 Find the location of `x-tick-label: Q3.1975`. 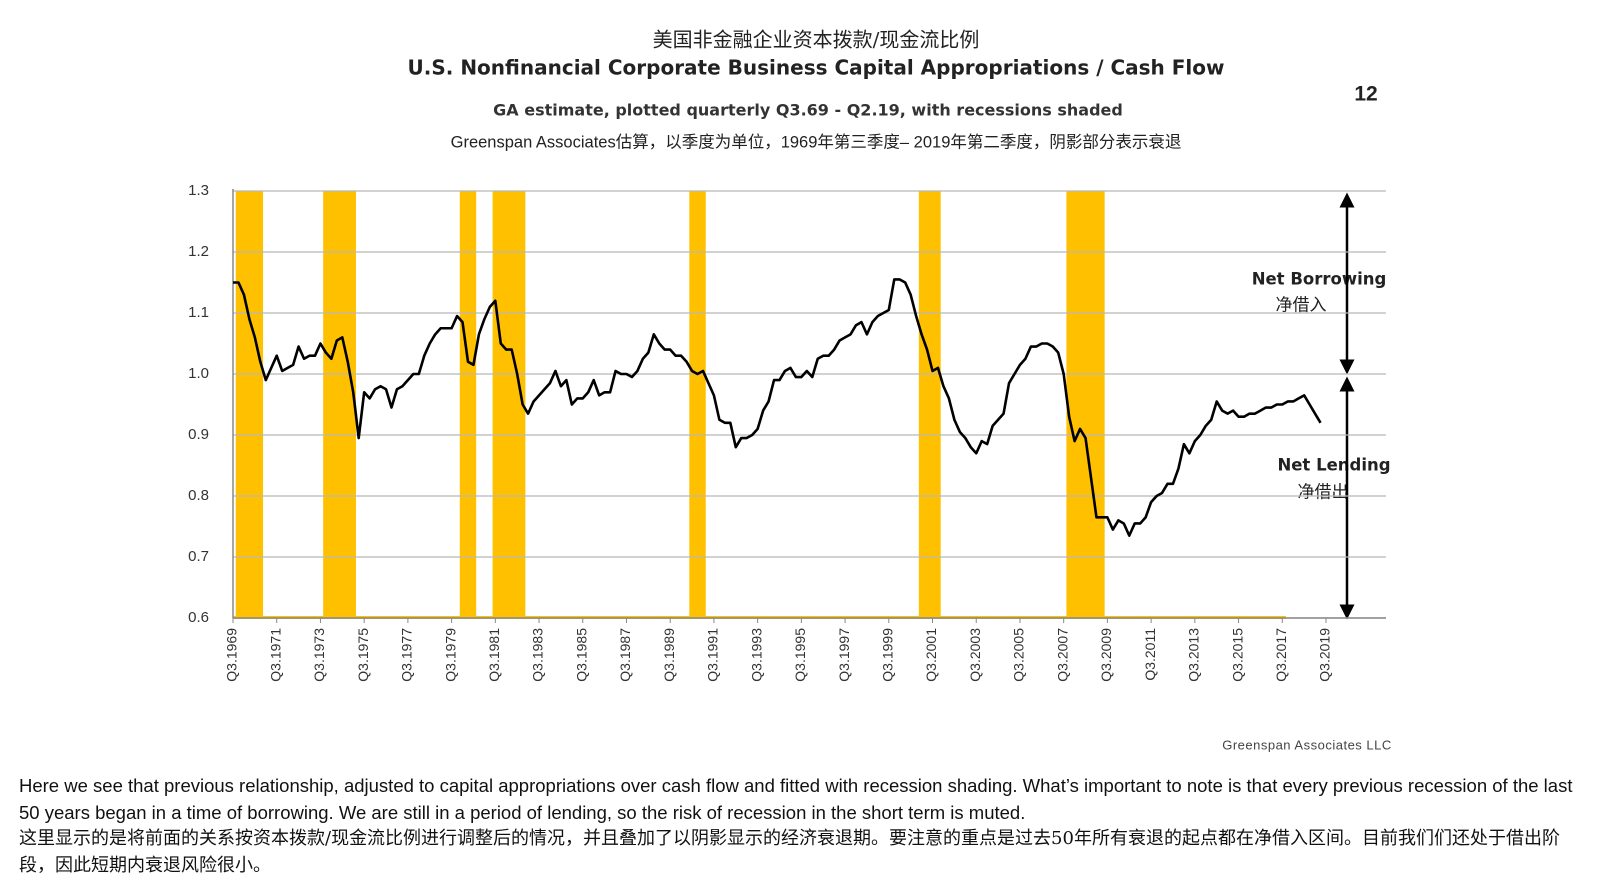

x-tick-label: Q3.1975 is located at coordinates (363, 655).